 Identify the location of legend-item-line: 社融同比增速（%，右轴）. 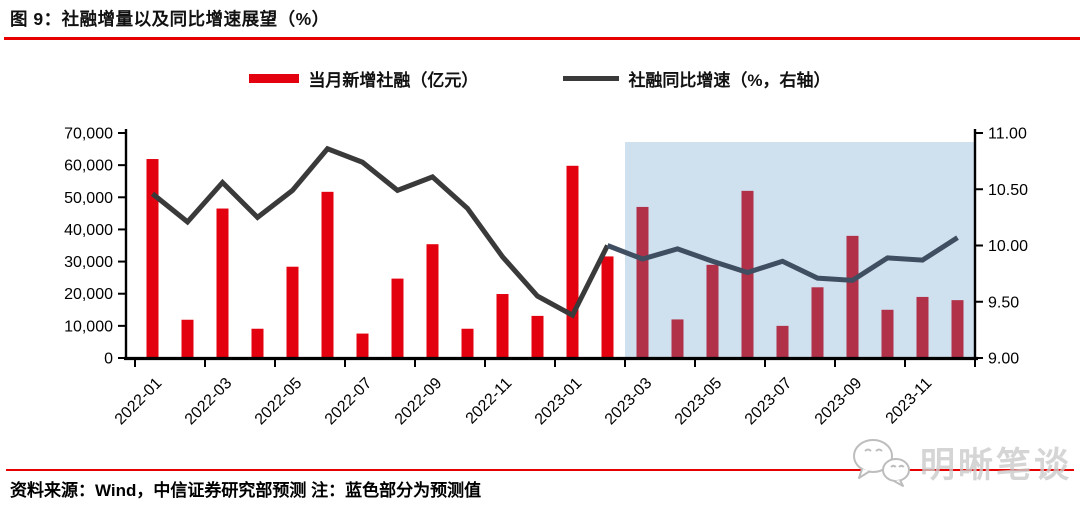
(697, 78).